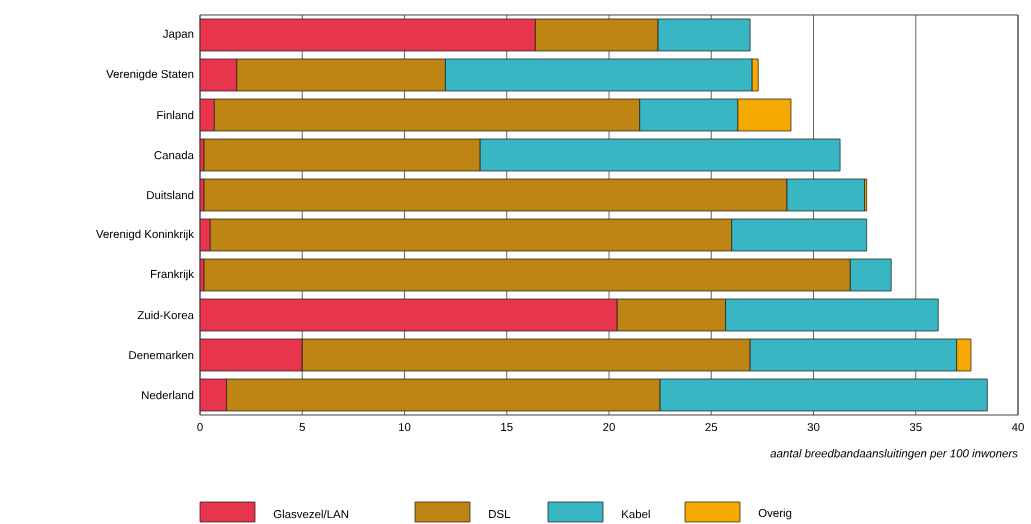 The image size is (1031, 524). I want to click on x-axis-title: aantal breedbandaansluitingen per 100 inwoners, so click(894, 454).